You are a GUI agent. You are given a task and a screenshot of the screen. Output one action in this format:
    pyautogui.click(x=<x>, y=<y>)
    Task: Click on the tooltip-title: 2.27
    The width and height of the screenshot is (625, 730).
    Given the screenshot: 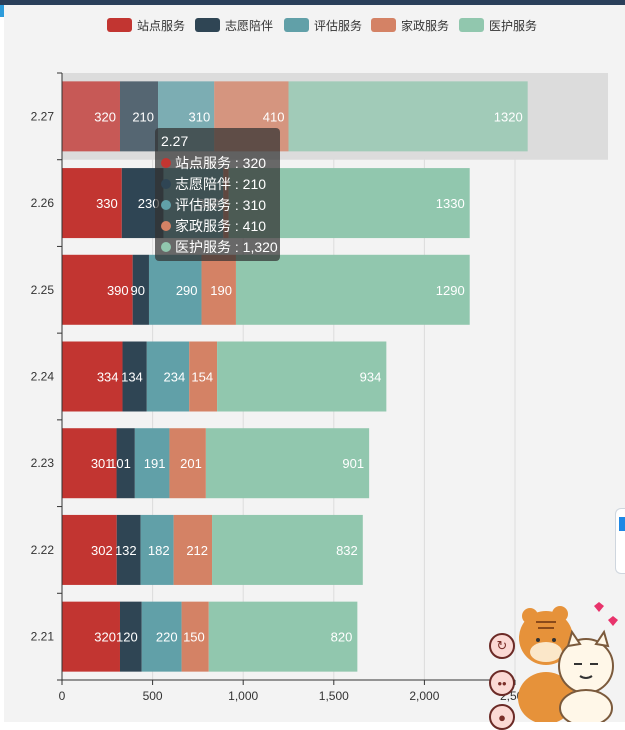 What is the action you would take?
    pyautogui.click(x=175, y=141)
    